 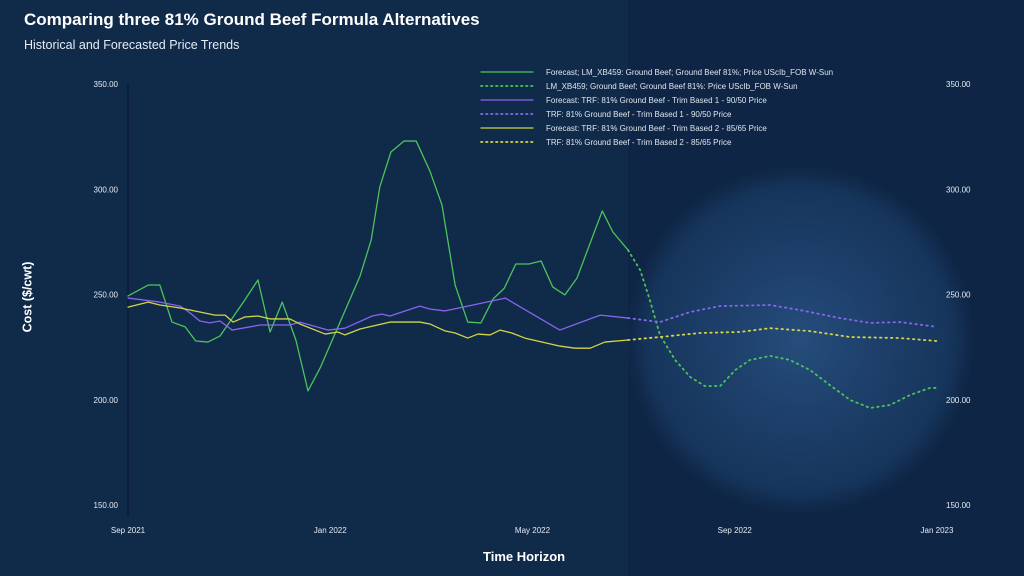 I want to click on x-tick-label: Sep 2022, so click(x=735, y=530).